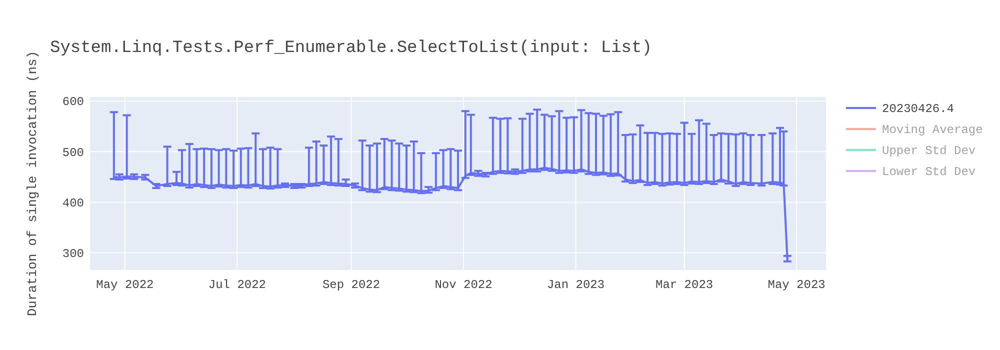 This screenshot has width=1000, height=350. I want to click on y-tick-label: 500, so click(73, 153).